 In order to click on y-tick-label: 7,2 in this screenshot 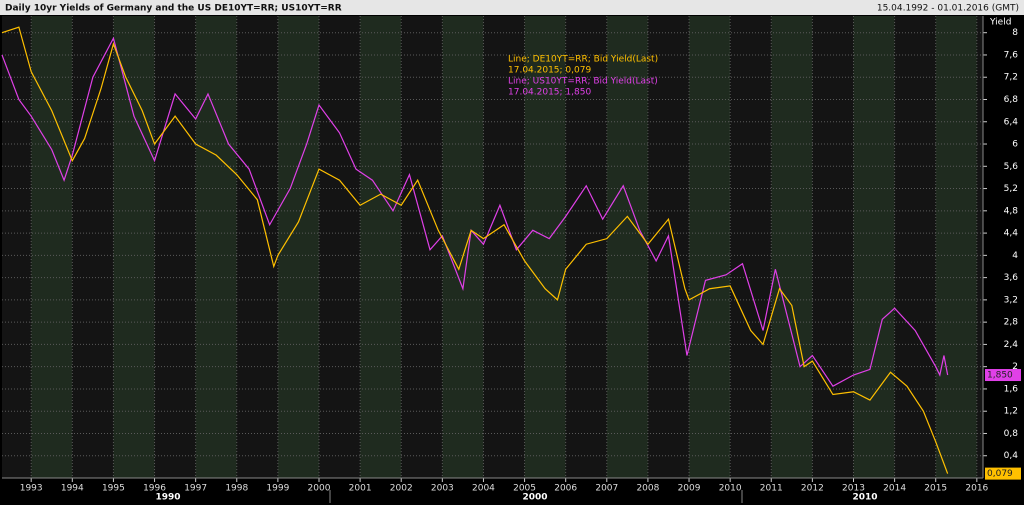, I will do `click(1011, 78)`.